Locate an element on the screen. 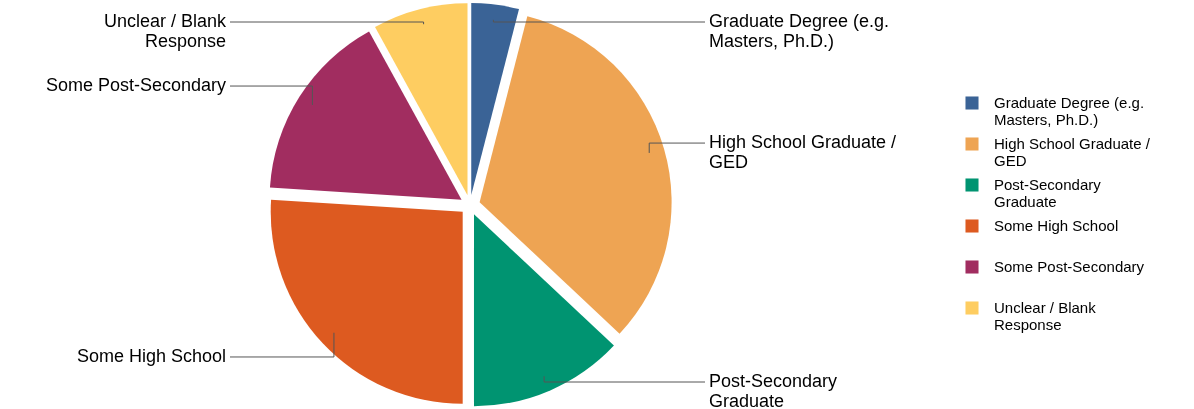 This screenshot has height=409, width=1194. slice-label: Some Post-Secondary is located at coordinates (135, 85).